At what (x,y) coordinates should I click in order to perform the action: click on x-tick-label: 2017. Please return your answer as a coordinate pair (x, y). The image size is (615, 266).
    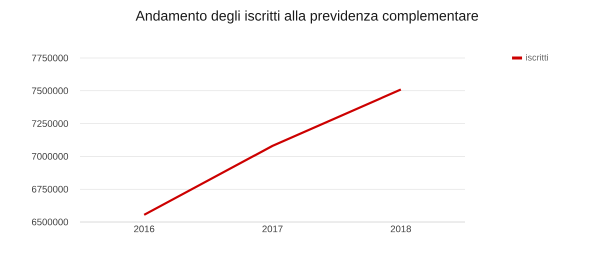
    Looking at the image, I should click on (272, 229).